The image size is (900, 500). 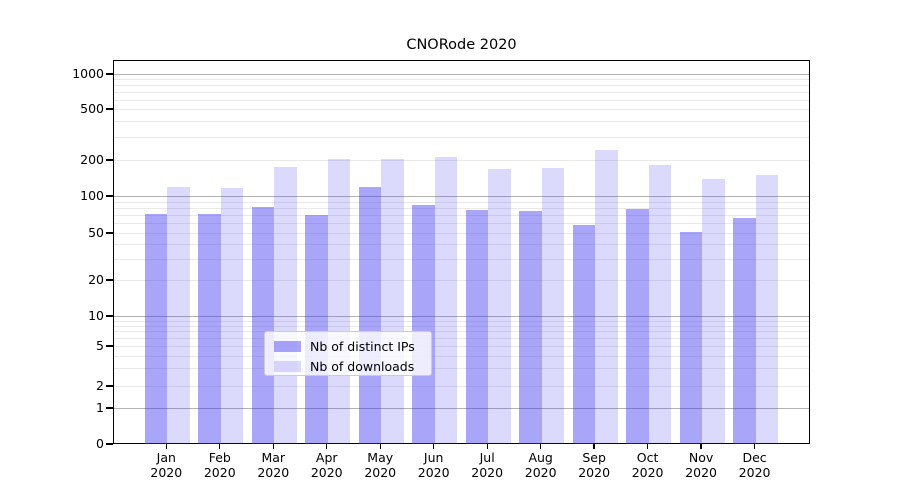 What do you see at coordinates (701, 465) in the screenshot?
I see `x-tick-label: Nov 2020` at bounding box center [701, 465].